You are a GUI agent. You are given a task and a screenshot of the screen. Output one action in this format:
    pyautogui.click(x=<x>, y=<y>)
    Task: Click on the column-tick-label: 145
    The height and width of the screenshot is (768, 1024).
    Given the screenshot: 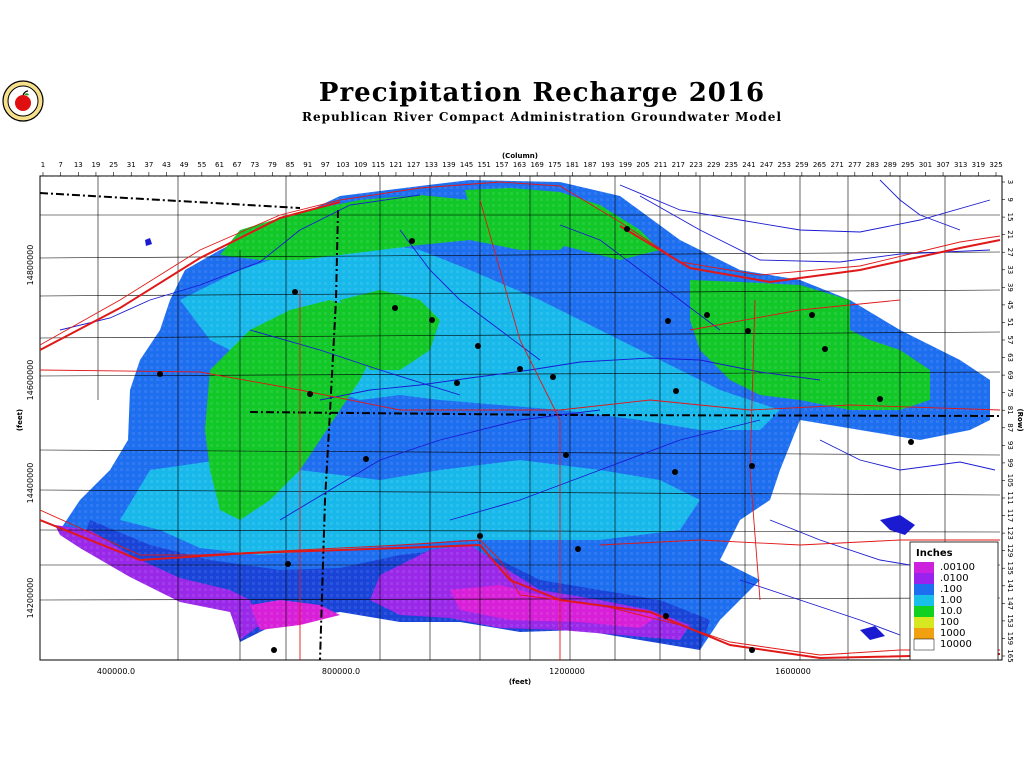 What is the action you would take?
    pyautogui.click(x=466, y=165)
    